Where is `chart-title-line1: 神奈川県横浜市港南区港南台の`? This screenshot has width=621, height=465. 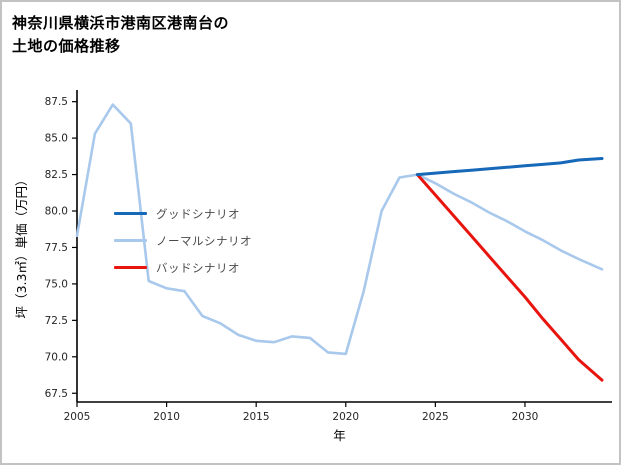
chart-title-line1: 神奈川県横浜市港南区港南台の is located at coordinates (121, 23).